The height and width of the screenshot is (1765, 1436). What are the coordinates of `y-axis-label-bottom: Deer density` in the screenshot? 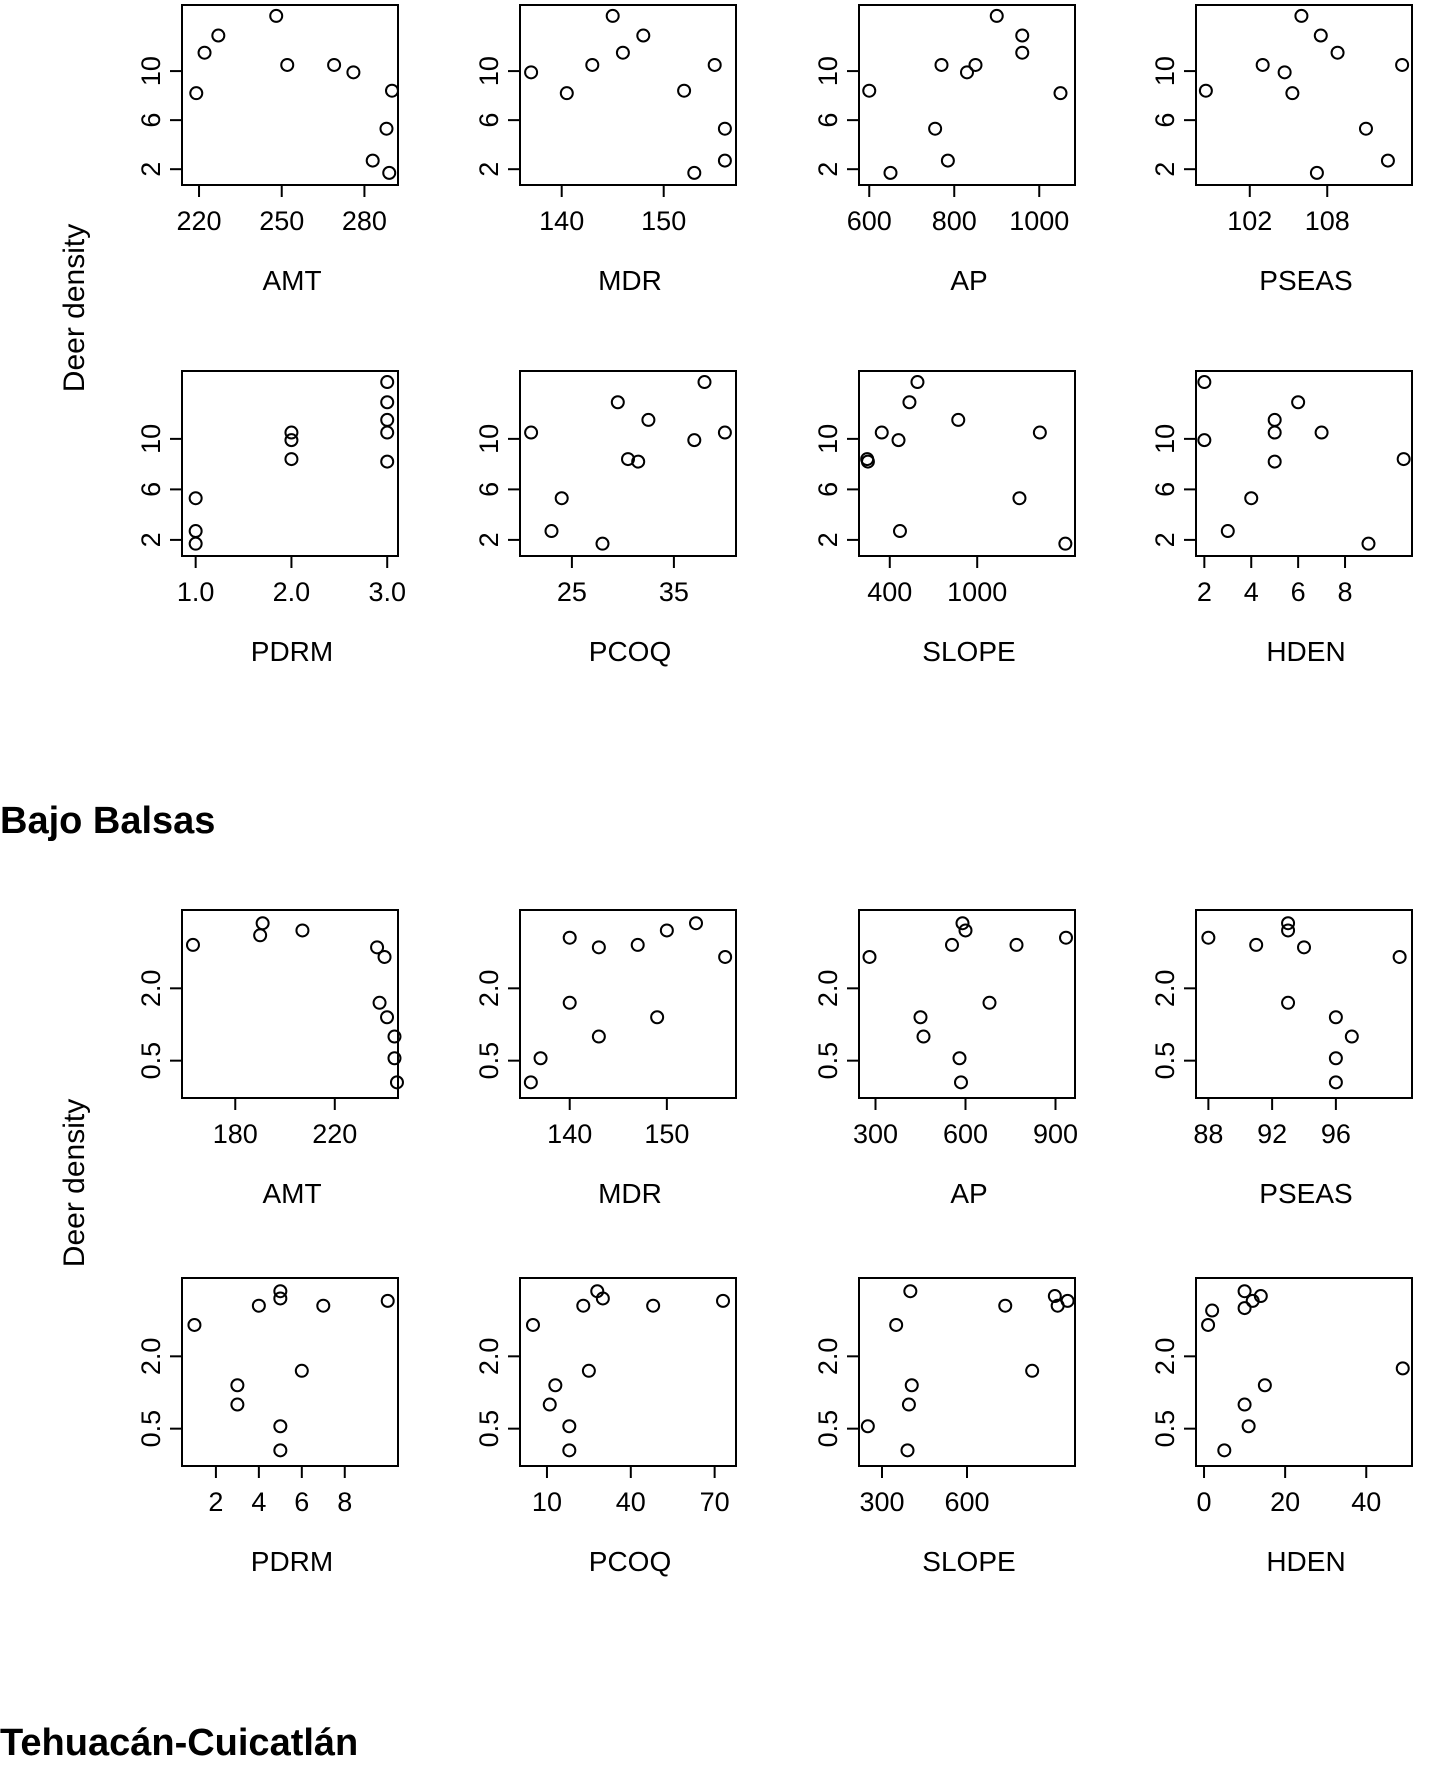 It's located at (74, 1183).